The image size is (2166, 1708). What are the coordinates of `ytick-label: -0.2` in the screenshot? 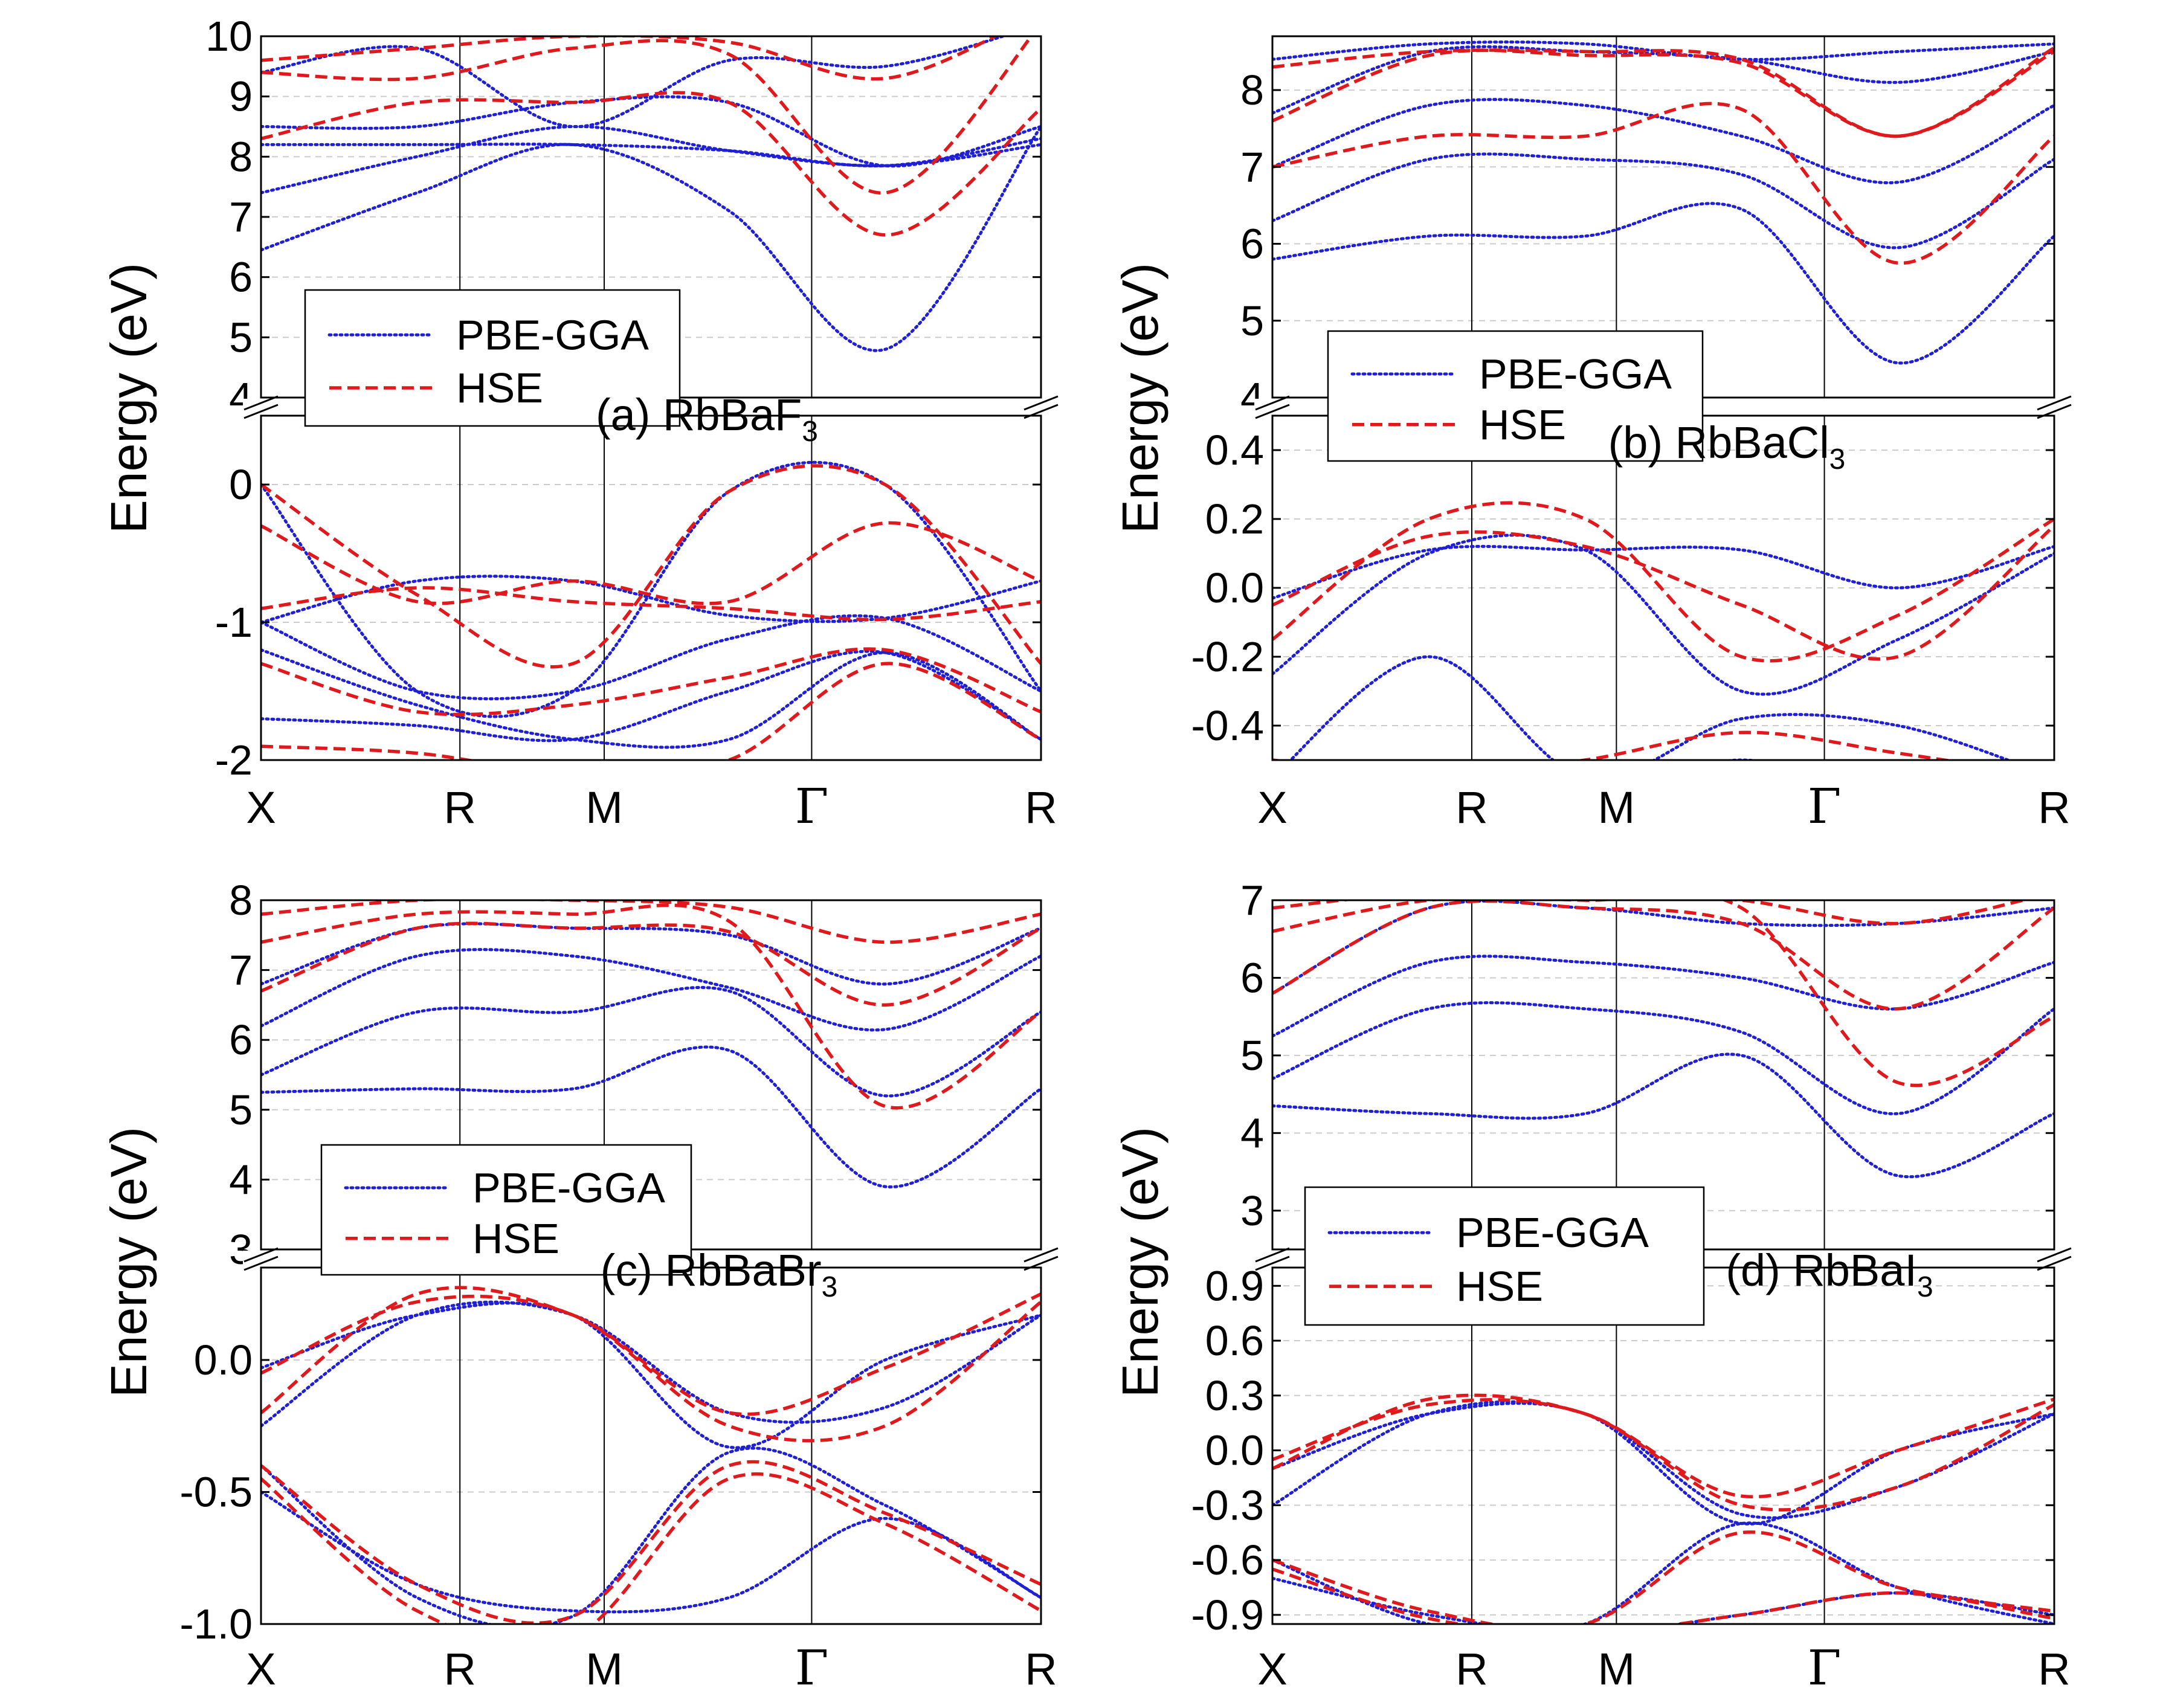 It's located at (1228, 657).